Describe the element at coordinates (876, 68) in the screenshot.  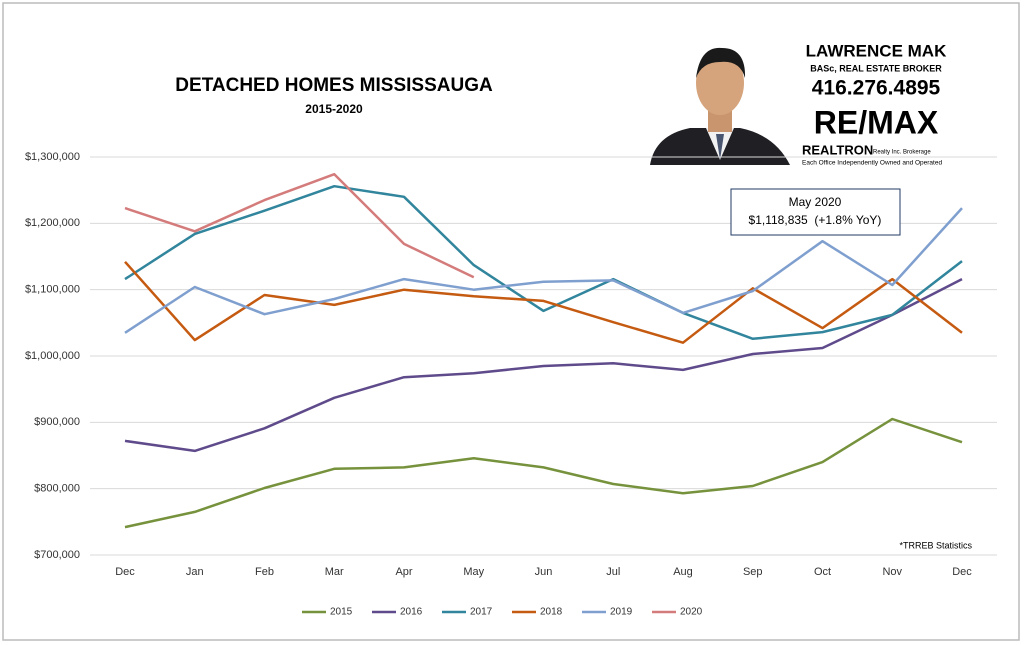
I see `agent-credentials: BASc, REAL ESTATE BROKER` at that location.